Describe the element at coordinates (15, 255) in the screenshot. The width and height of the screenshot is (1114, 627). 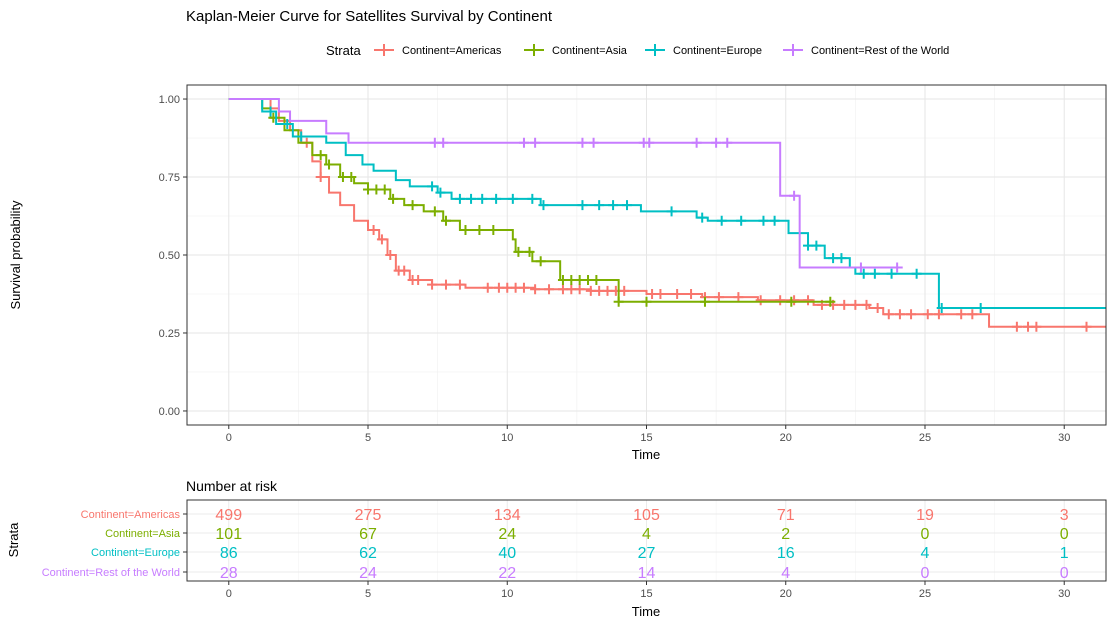
I see `y-axis-label: Survival probability` at that location.